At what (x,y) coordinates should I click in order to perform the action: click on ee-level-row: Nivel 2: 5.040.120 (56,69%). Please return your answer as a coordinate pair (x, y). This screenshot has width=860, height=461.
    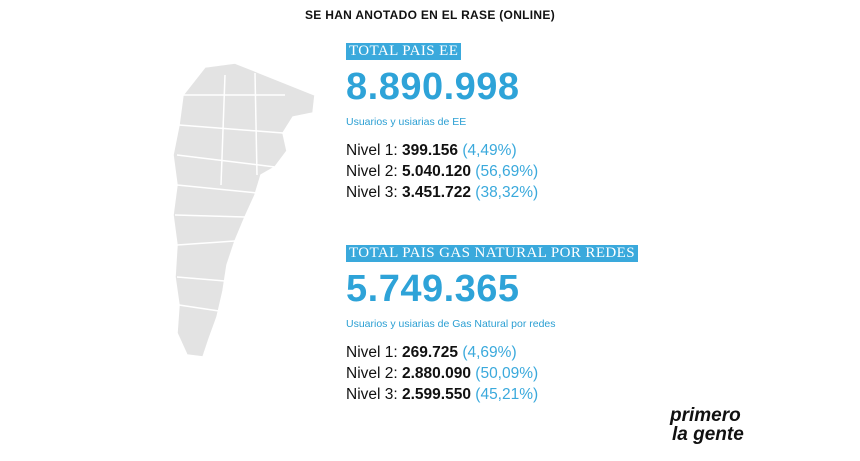
    Looking at the image, I should click on (442, 171).